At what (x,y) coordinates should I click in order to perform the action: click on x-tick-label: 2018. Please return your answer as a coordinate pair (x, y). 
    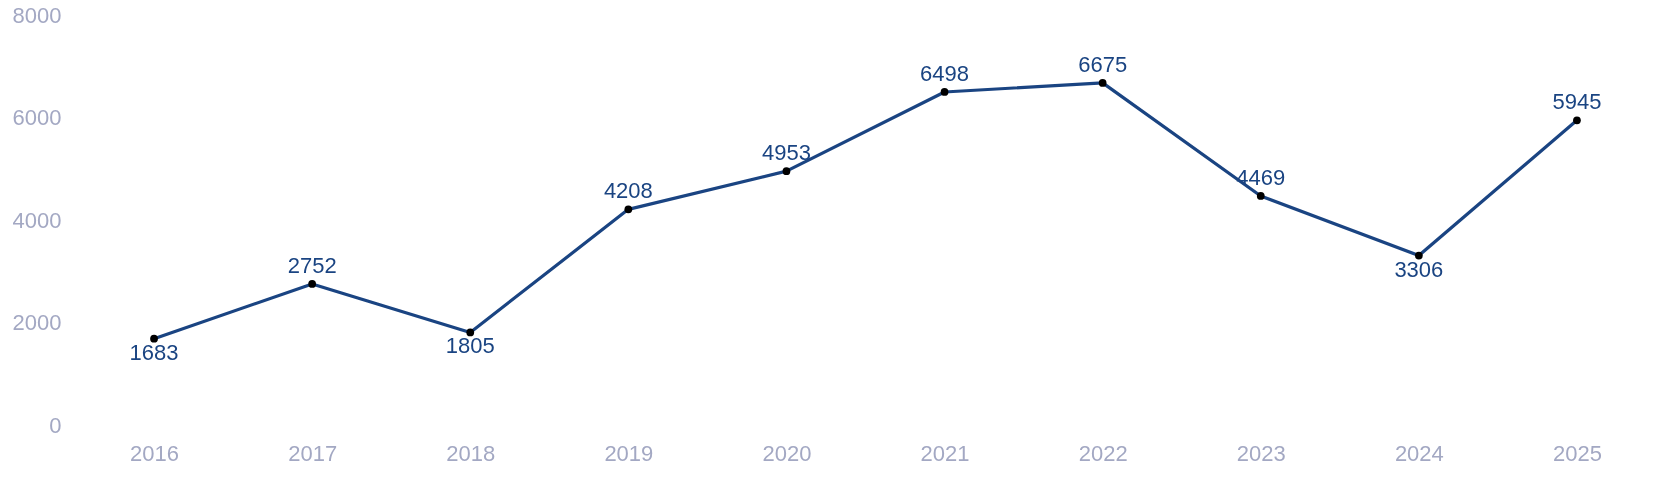
    Looking at the image, I should click on (471, 453).